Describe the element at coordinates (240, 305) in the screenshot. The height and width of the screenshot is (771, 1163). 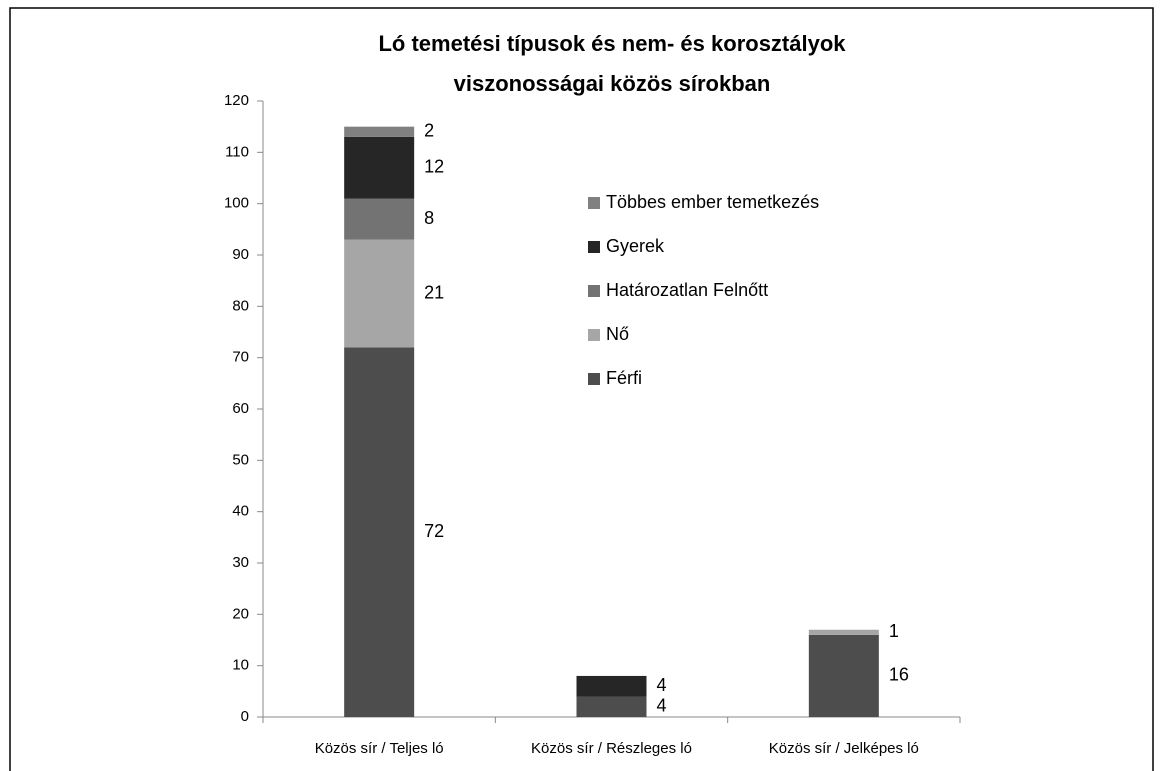
I see `y-tick-label: 80` at that location.